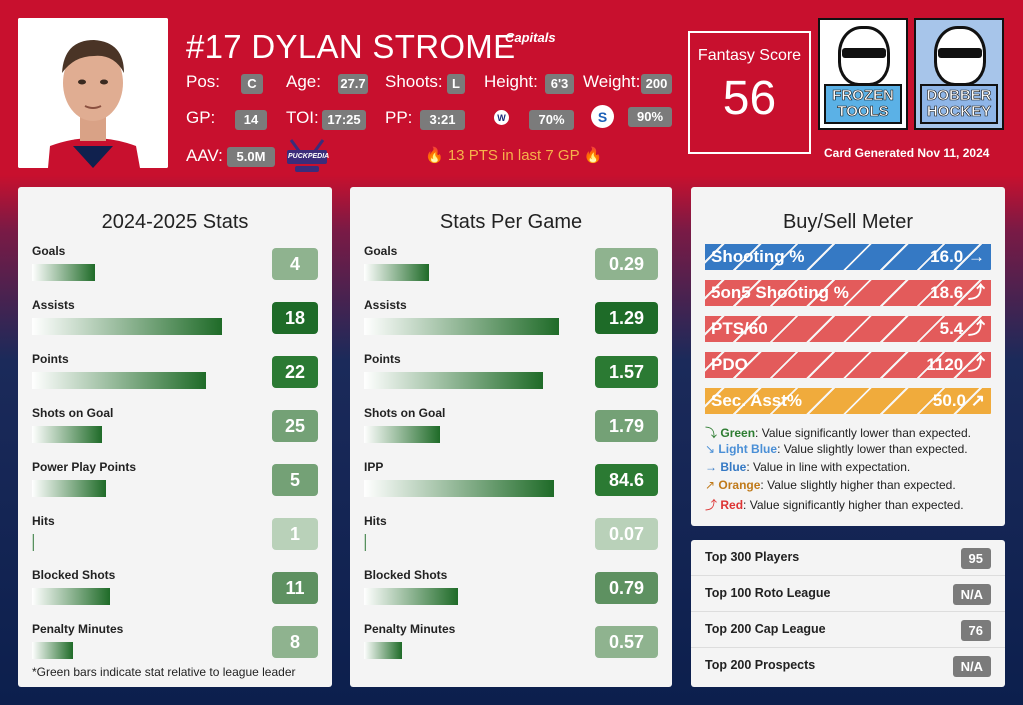 The image size is (1023, 705). Describe the element at coordinates (748, 449) in the screenshot. I see `legend-color-name: Light Blue` at that location.